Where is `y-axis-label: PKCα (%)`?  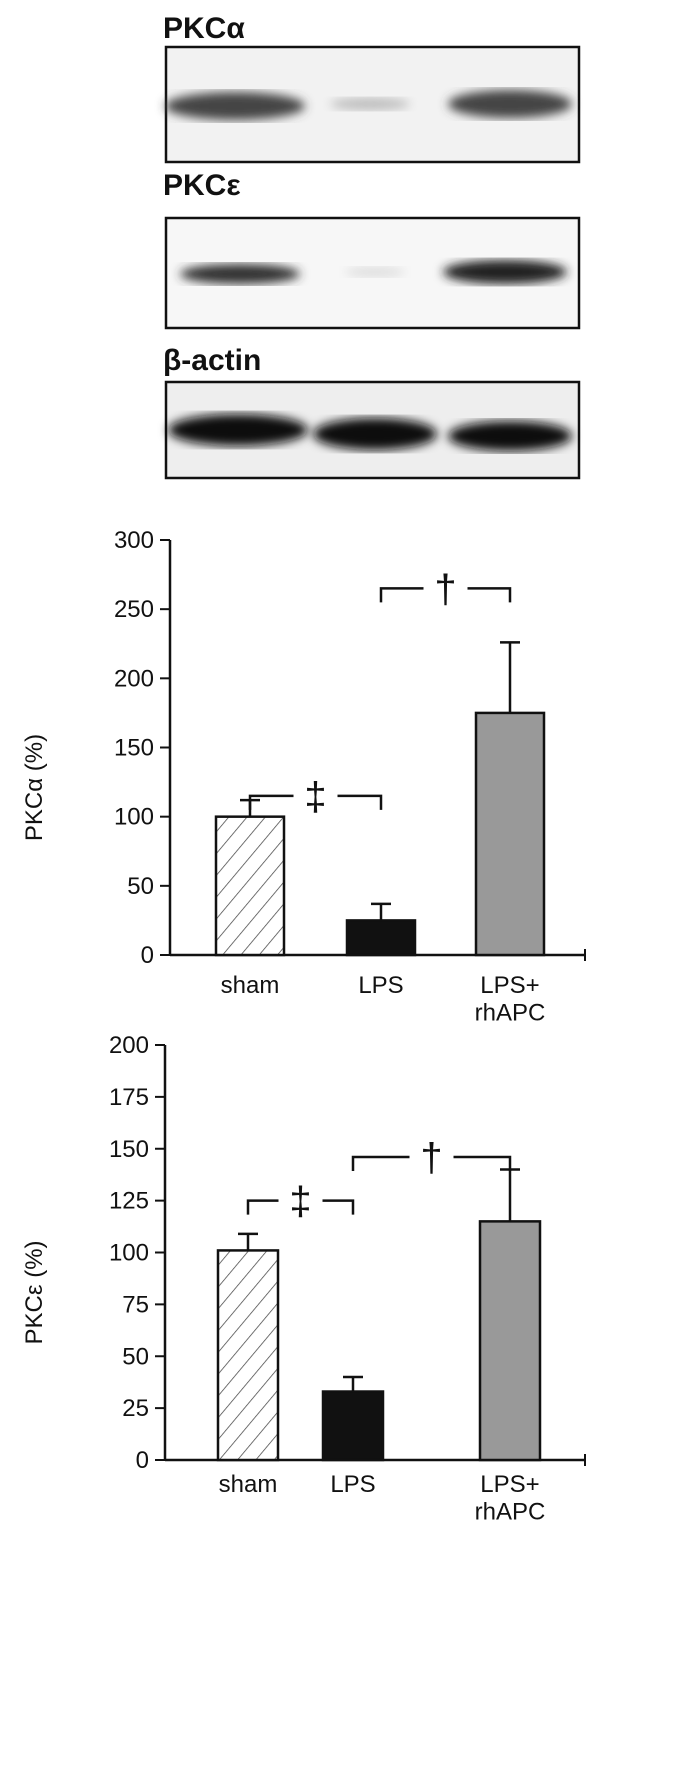 y-axis-label: PKCα (%) is located at coordinates (34, 787).